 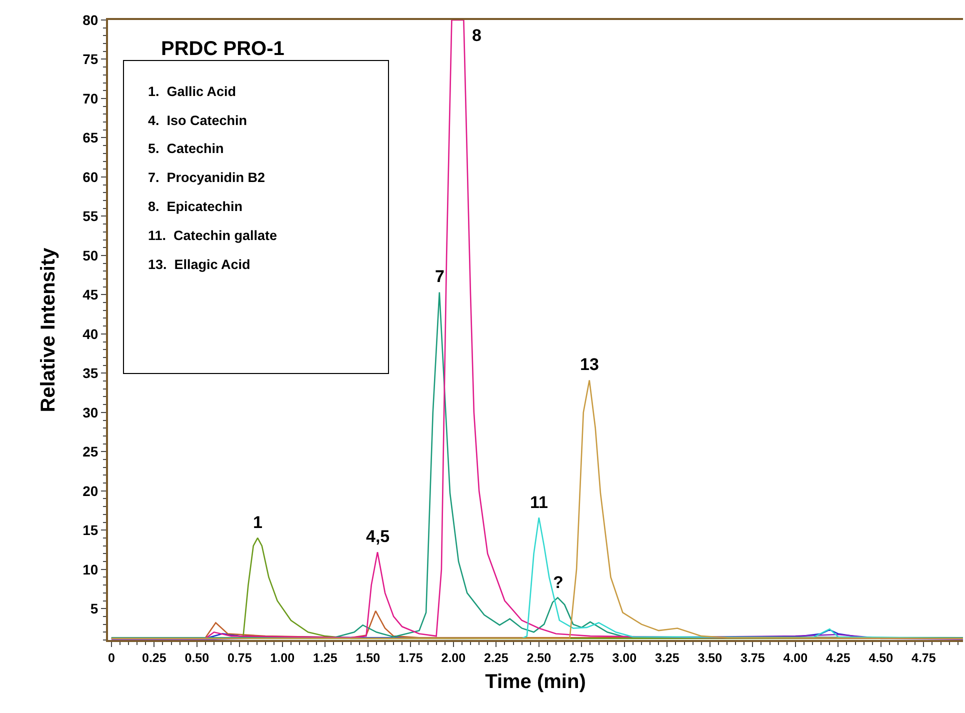 What do you see at coordinates (90, 255) in the screenshot?
I see `y-tick-label: 50` at bounding box center [90, 255].